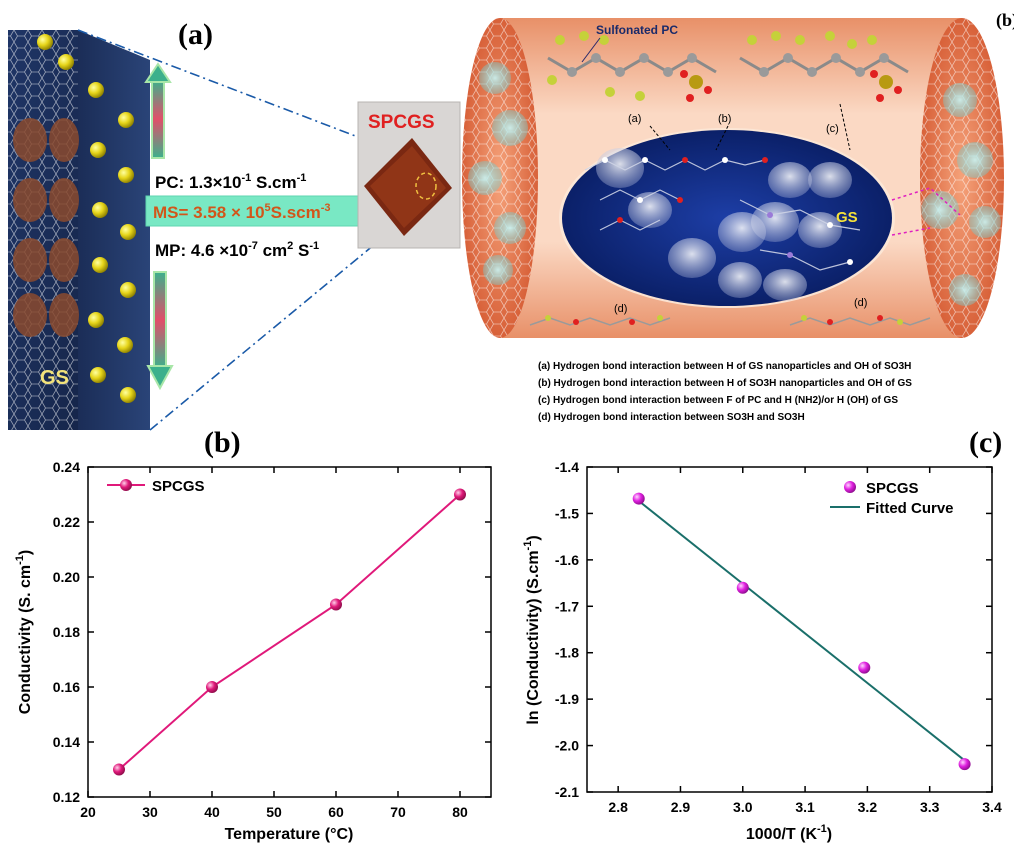 The image size is (1014, 847). What do you see at coordinates (962, 178) in the screenshot?
I see `right-cap-lattice` at bounding box center [962, 178].